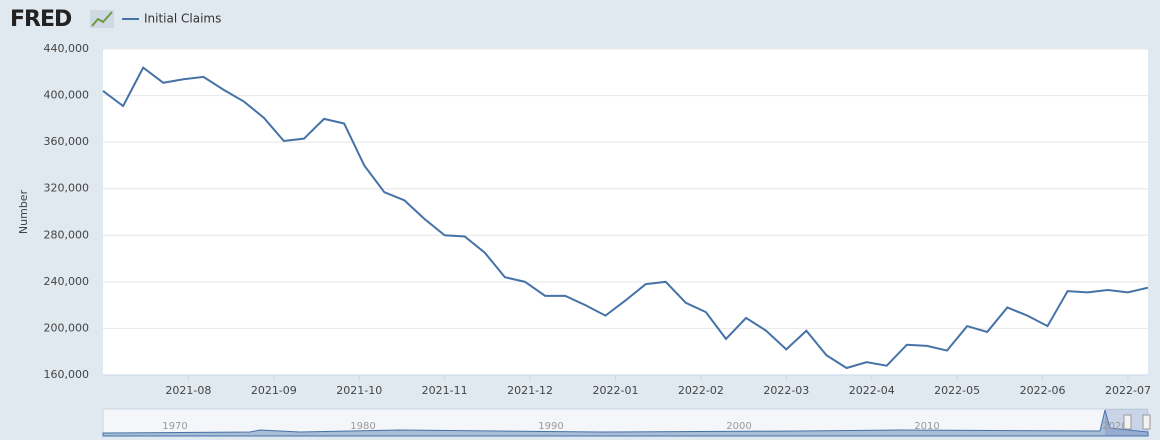  Describe the element at coordinates (872, 390) in the screenshot. I see `x-tick-label: 2022-04` at that location.